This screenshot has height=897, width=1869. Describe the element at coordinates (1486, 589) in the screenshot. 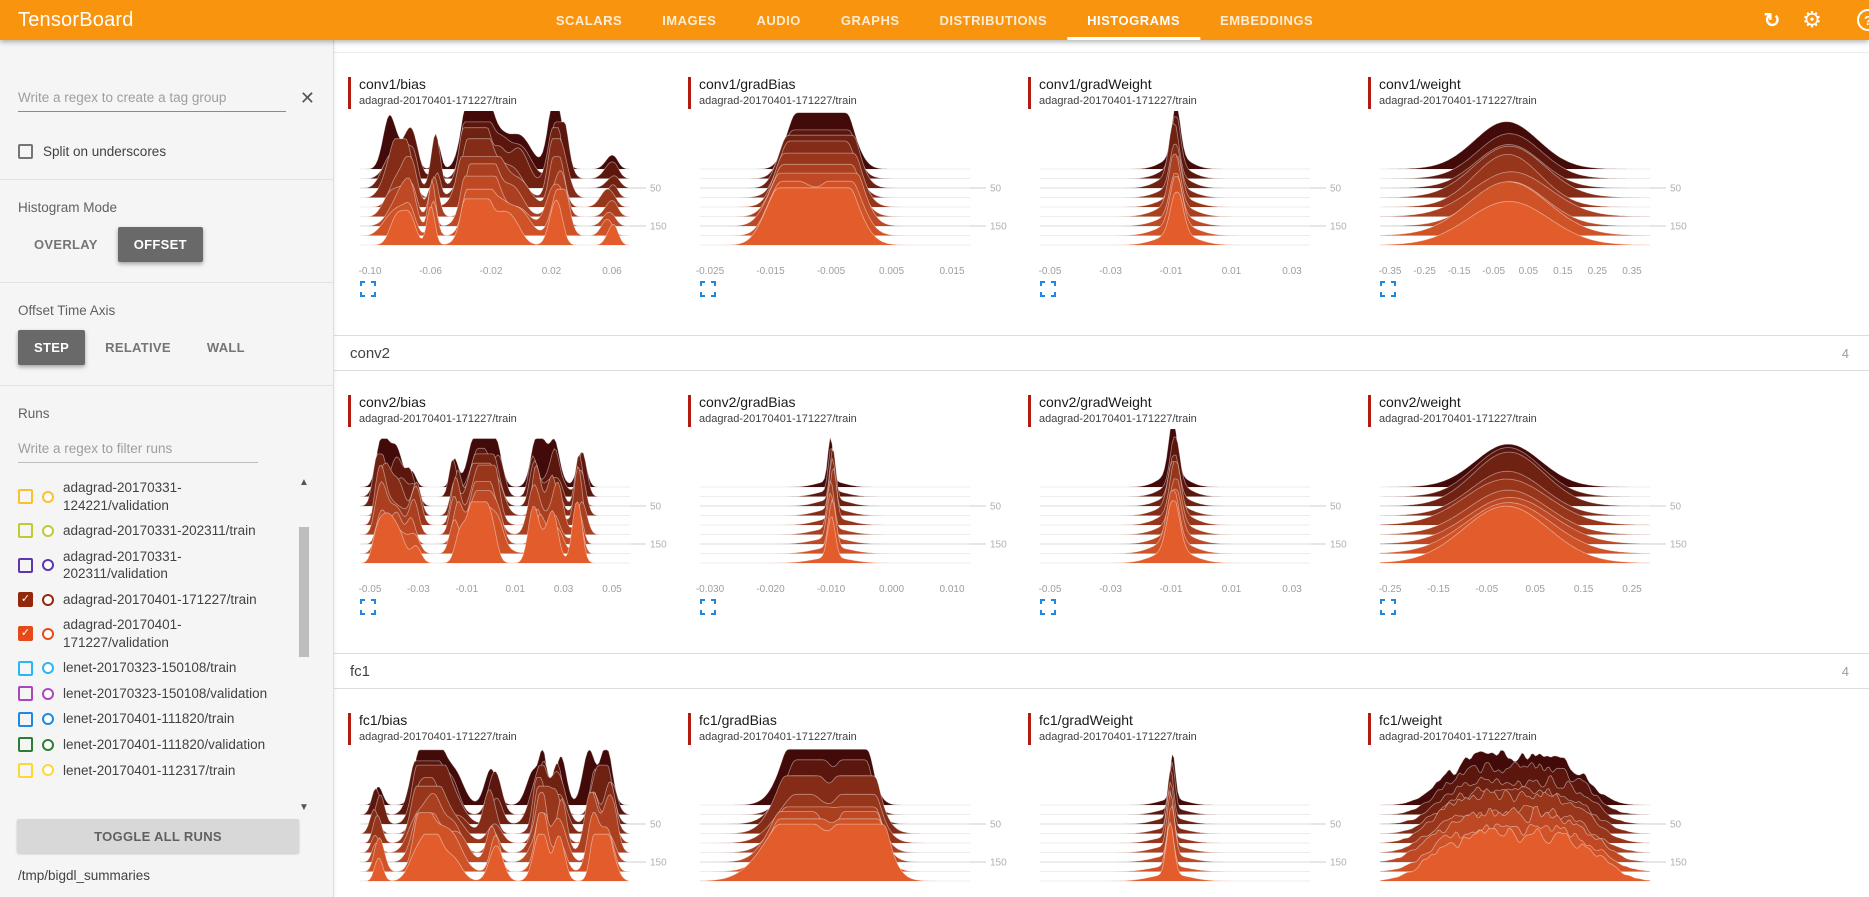

I see `svg-text: -0.05` at that location.